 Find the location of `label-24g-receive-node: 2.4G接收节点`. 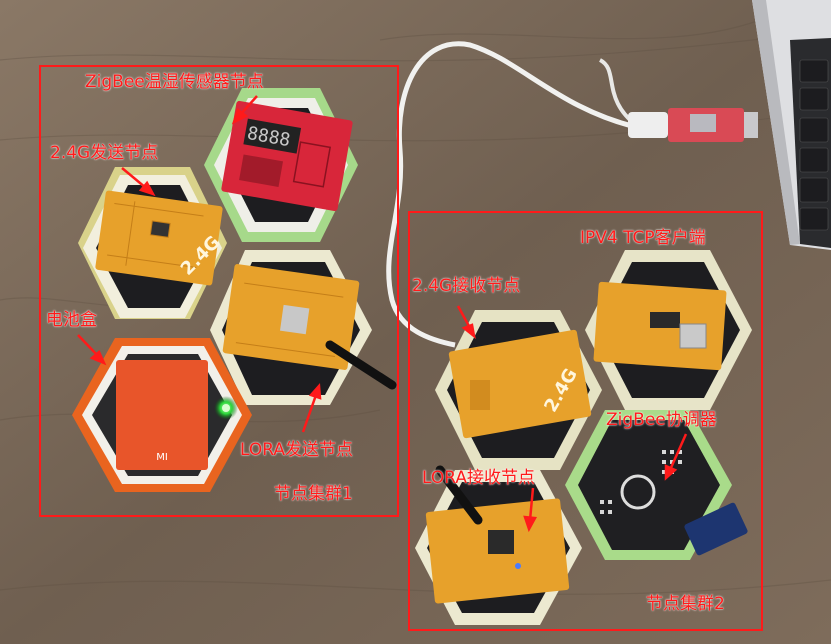

label-24g-receive-node: 2.4G接收节点 is located at coordinates (466, 286).